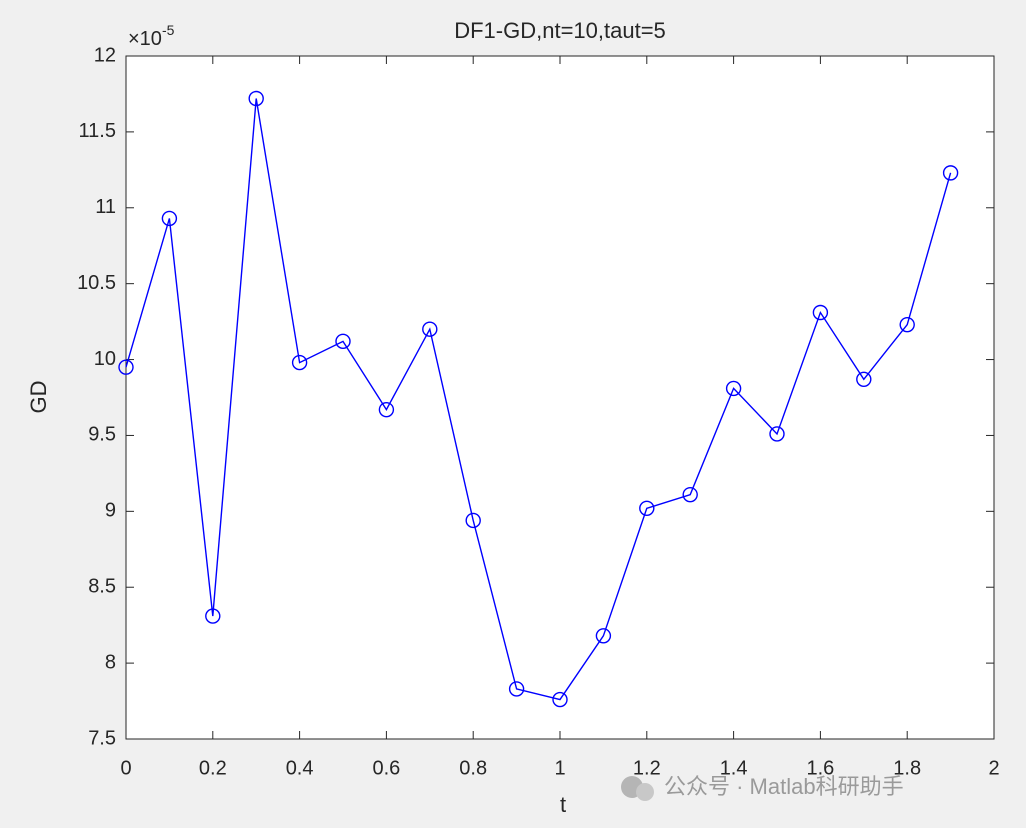 This screenshot has width=1026, height=828. I want to click on x-tick-label: 2, so click(993, 768).